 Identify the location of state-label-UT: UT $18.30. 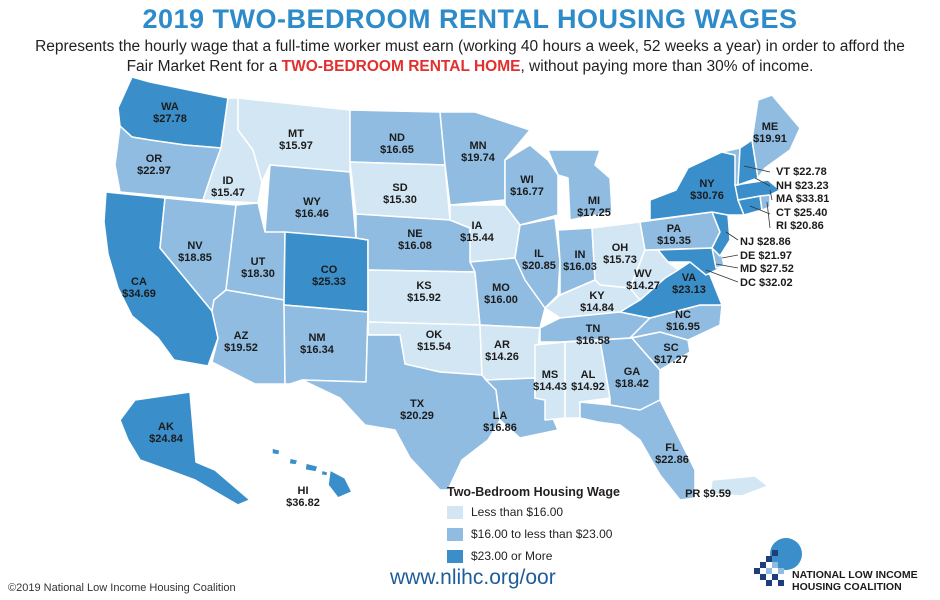
(258, 268).